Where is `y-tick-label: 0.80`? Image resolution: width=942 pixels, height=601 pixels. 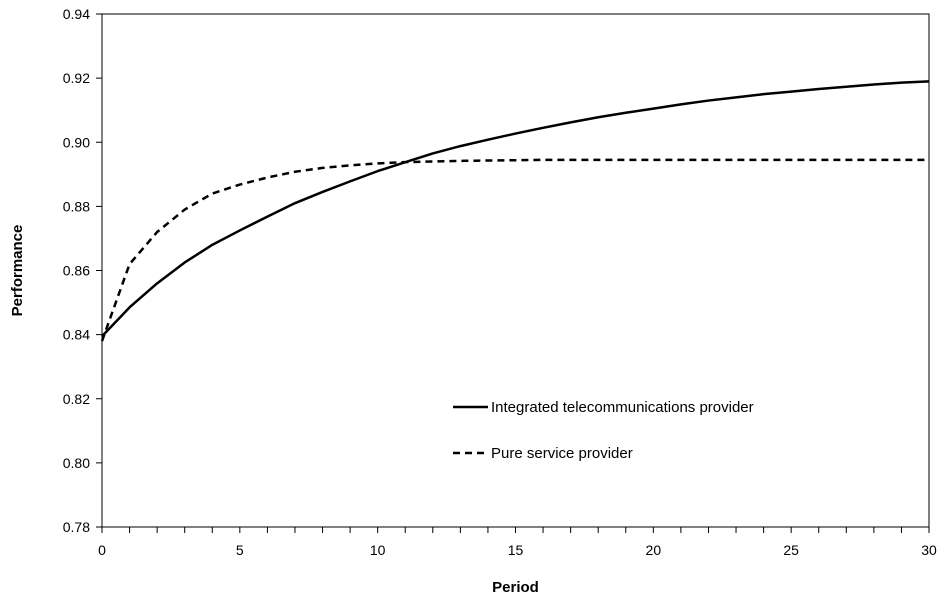
y-tick-label: 0.80 is located at coordinates (76, 463).